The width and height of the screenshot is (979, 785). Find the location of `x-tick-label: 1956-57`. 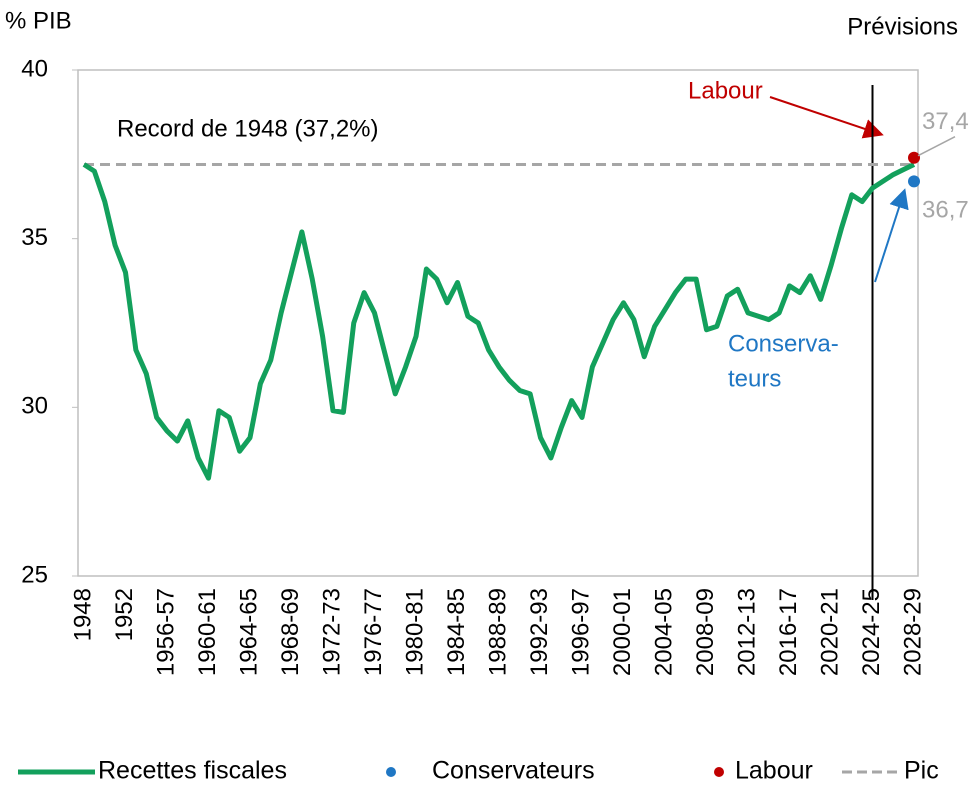

x-tick-label: 1956-57 is located at coordinates (165, 632).